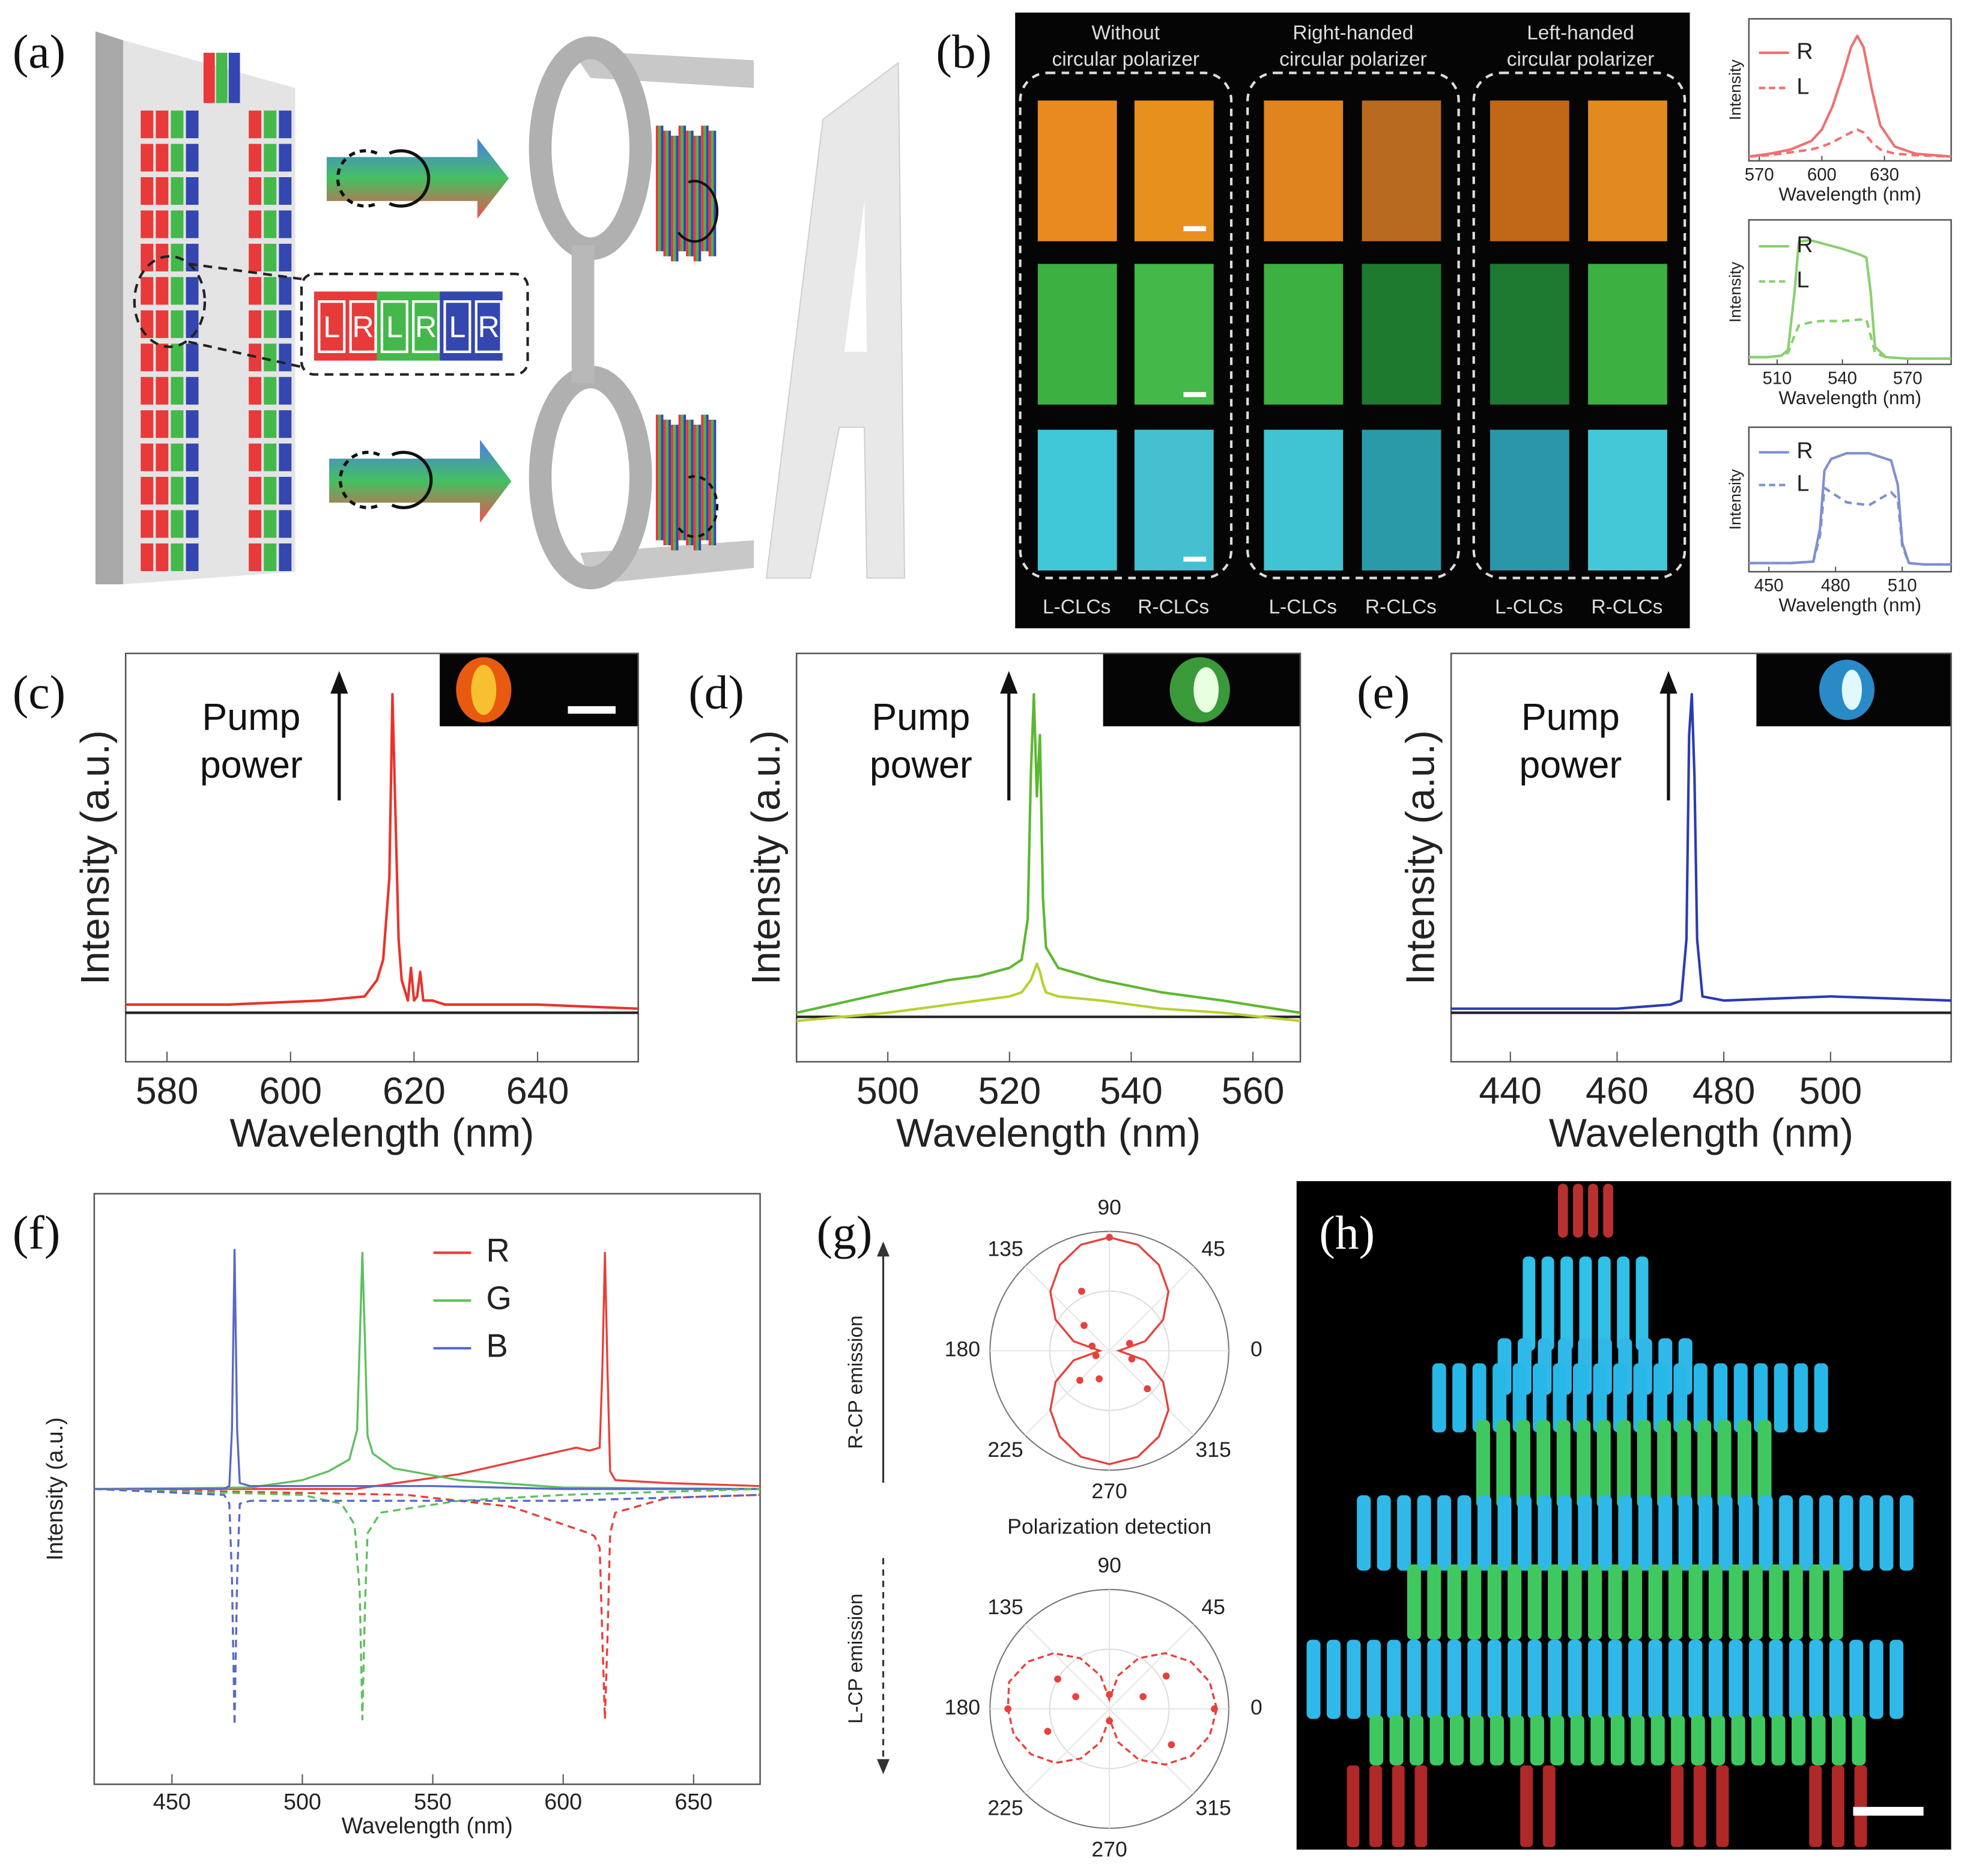 This screenshot has width=1970, height=1876. I want to click on column-header: Without, so click(1126, 33).